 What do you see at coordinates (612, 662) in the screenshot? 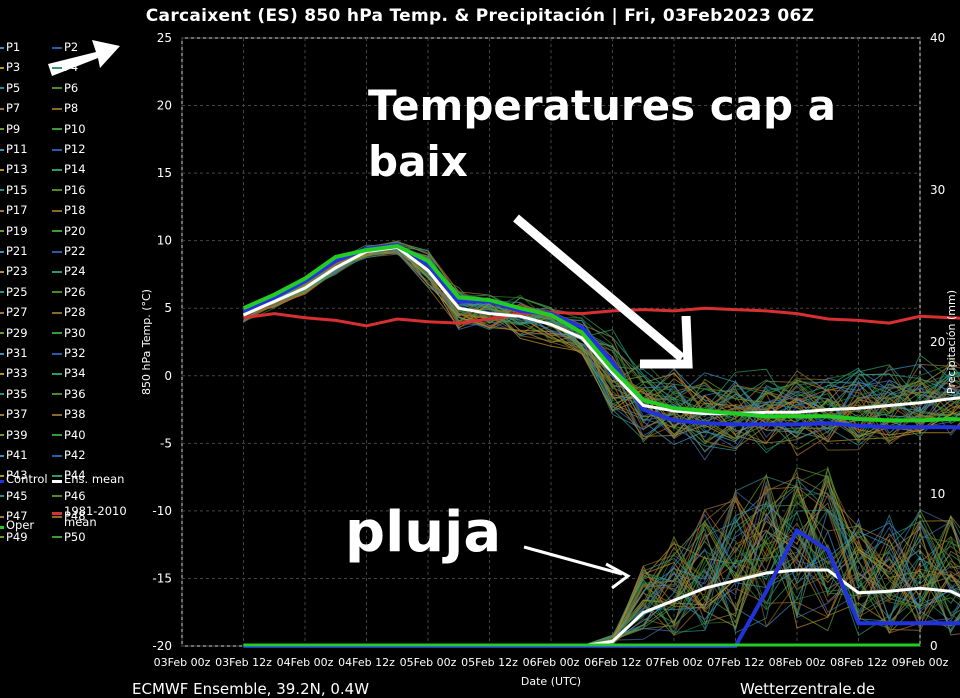
I see `x-tick-label: 06Feb 12z` at bounding box center [612, 662].